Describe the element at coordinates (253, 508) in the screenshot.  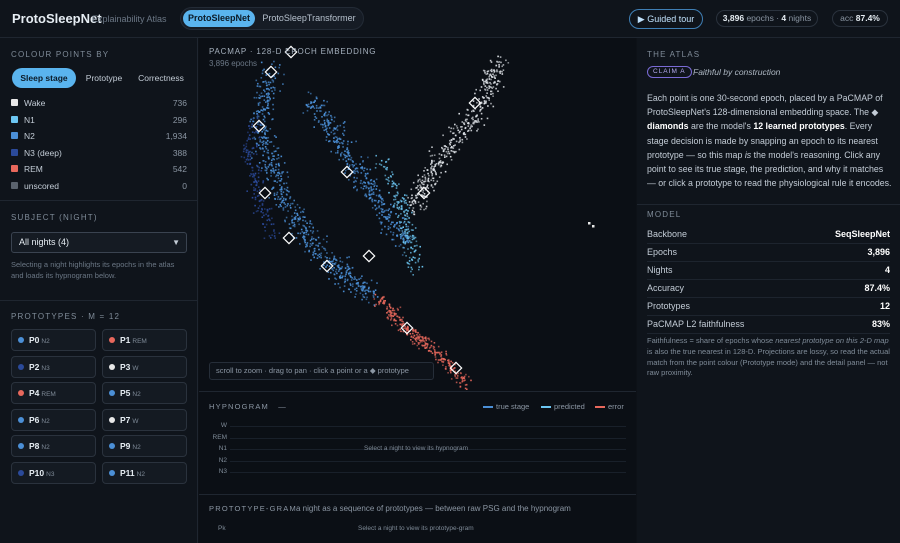
I see `prototype-gram-title: PROTOTYPE-GRAM` at that location.